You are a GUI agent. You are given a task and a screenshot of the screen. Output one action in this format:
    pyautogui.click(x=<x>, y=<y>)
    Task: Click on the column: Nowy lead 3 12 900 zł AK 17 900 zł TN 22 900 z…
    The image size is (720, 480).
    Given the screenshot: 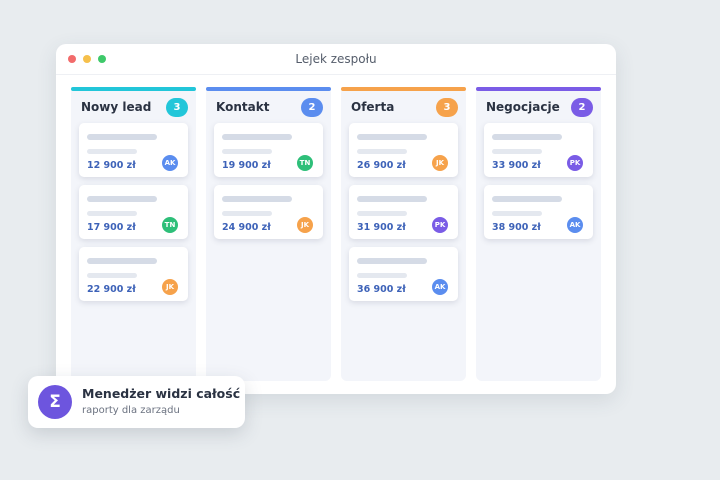 What is the action you would take?
    pyautogui.click(x=133, y=234)
    